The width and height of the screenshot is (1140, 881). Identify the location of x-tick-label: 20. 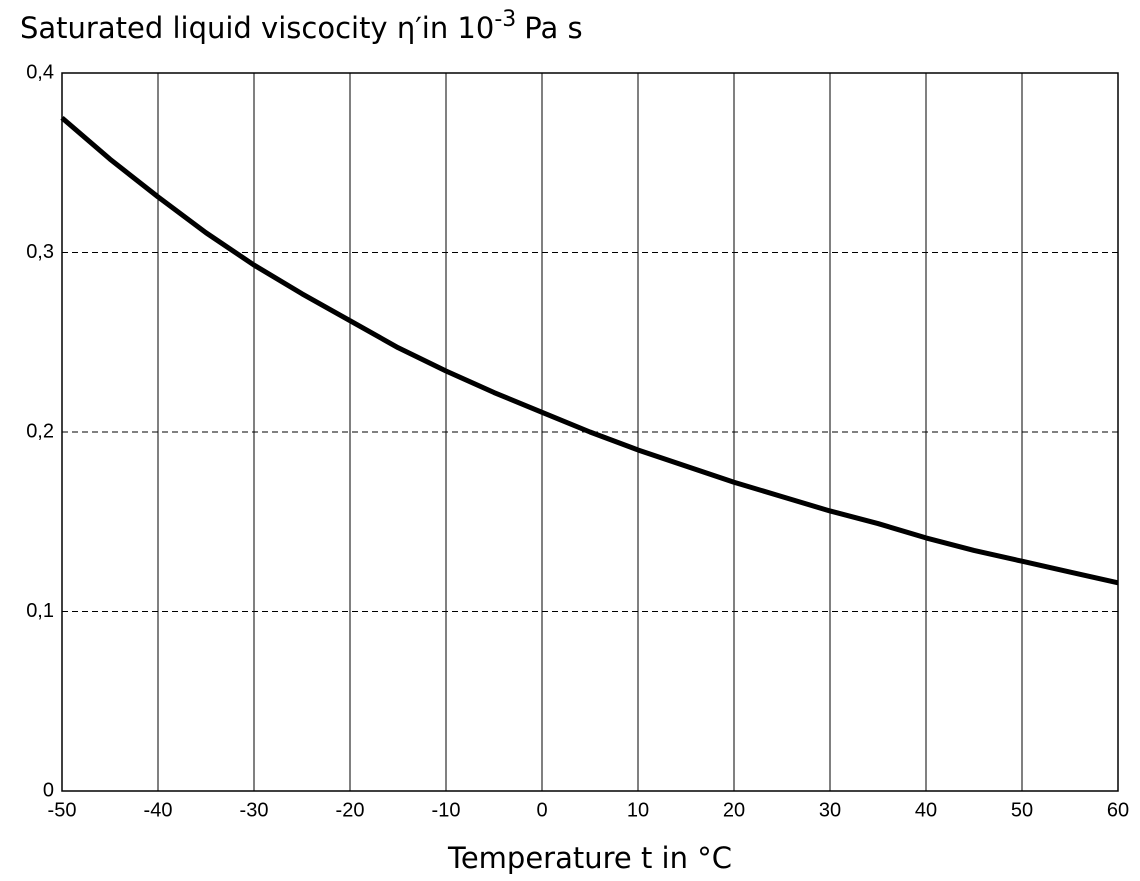
(734, 810).